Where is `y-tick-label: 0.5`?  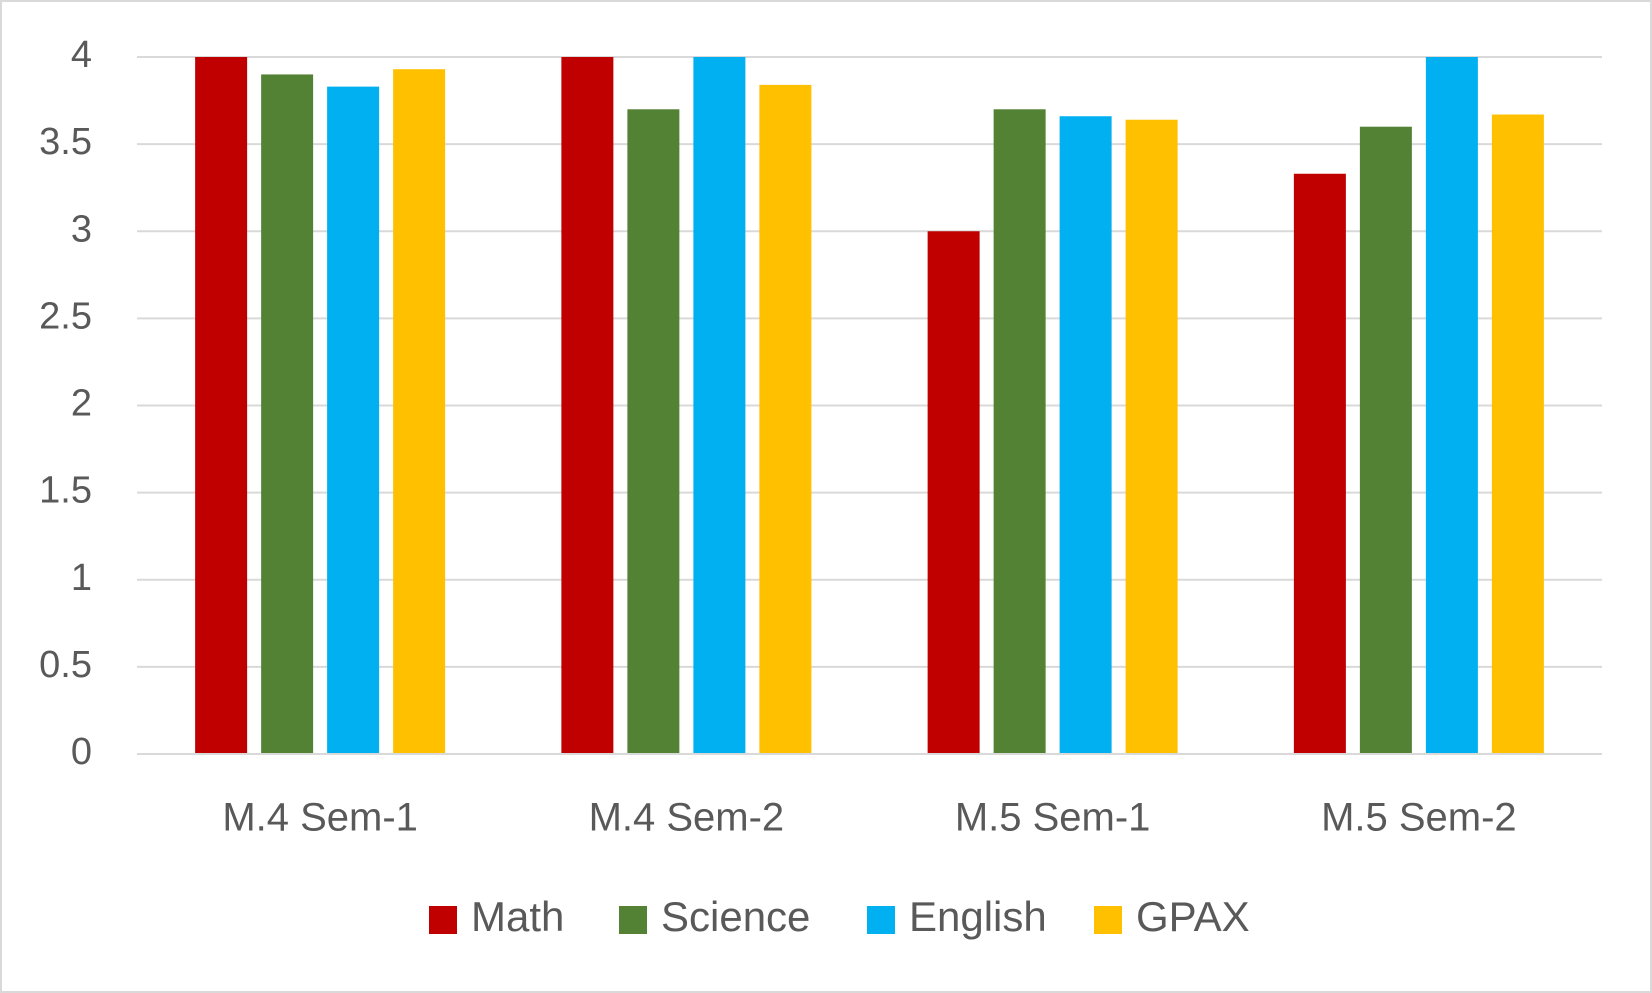
y-tick-label: 0.5 is located at coordinates (65, 665).